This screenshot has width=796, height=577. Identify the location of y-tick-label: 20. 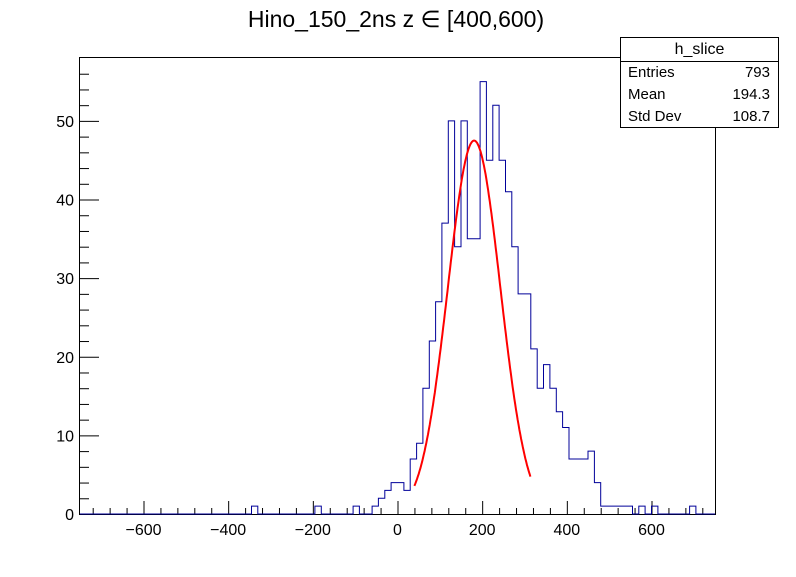
(65, 358).